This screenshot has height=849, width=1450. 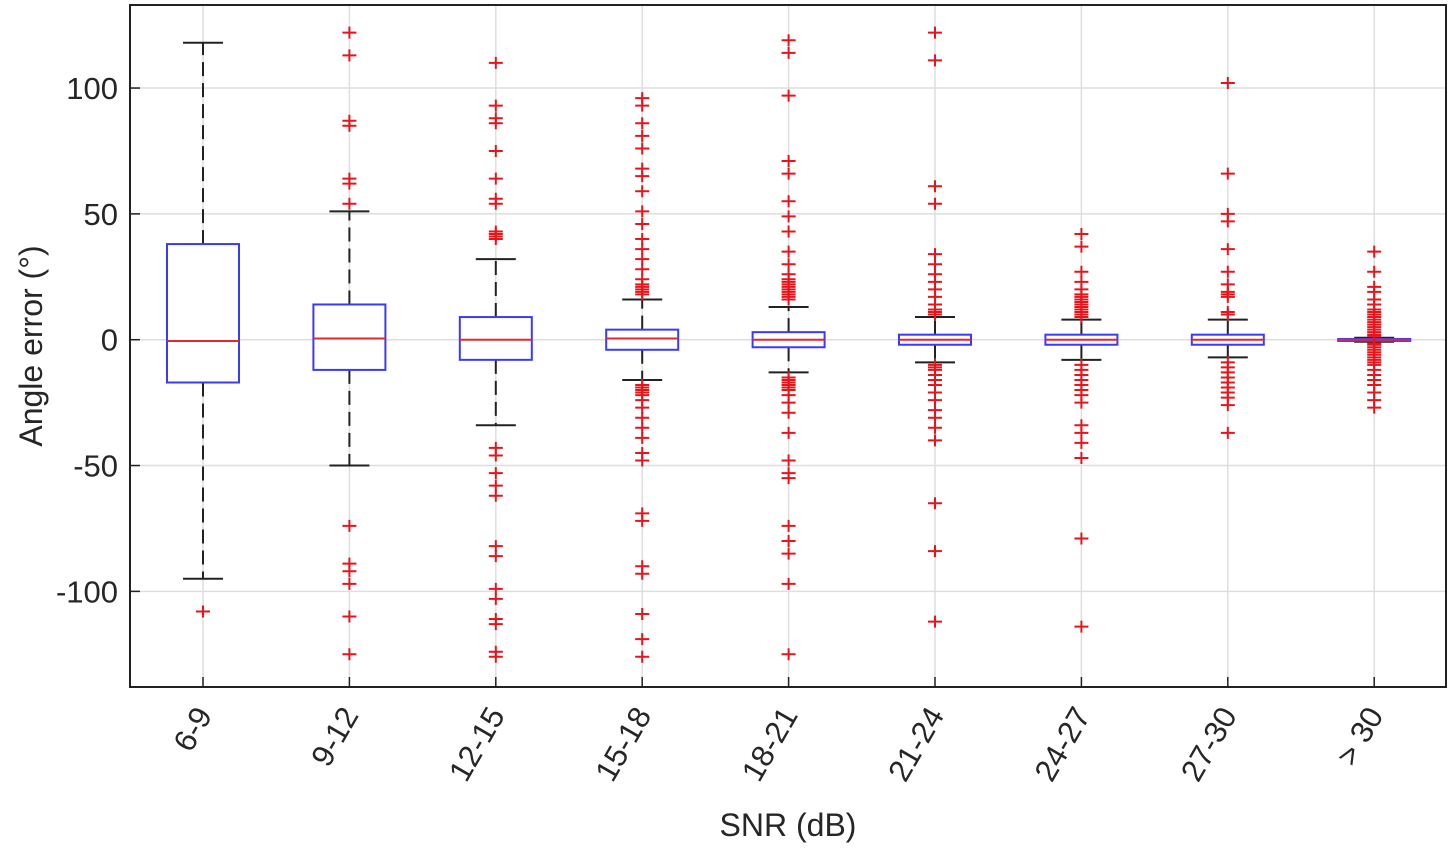 I want to click on y-tick-label: 50, so click(x=101, y=214).